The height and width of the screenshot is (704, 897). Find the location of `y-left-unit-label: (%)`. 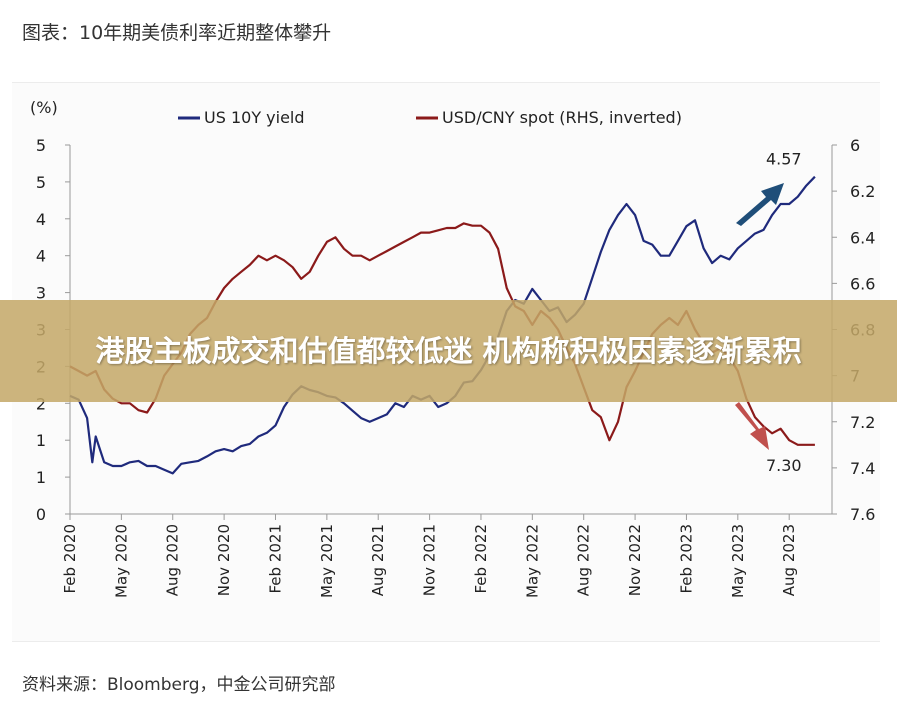

y-left-unit-label: (%) is located at coordinates (44, 107).